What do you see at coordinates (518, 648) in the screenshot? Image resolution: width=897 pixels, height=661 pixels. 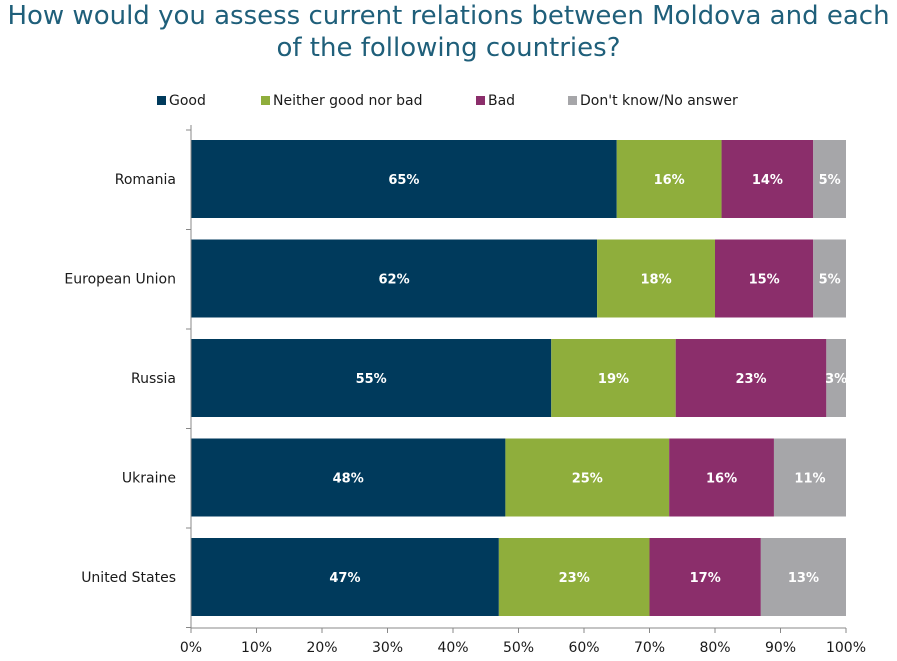 I see `x-tick-label: 50%` at bounding box center [518, 648].